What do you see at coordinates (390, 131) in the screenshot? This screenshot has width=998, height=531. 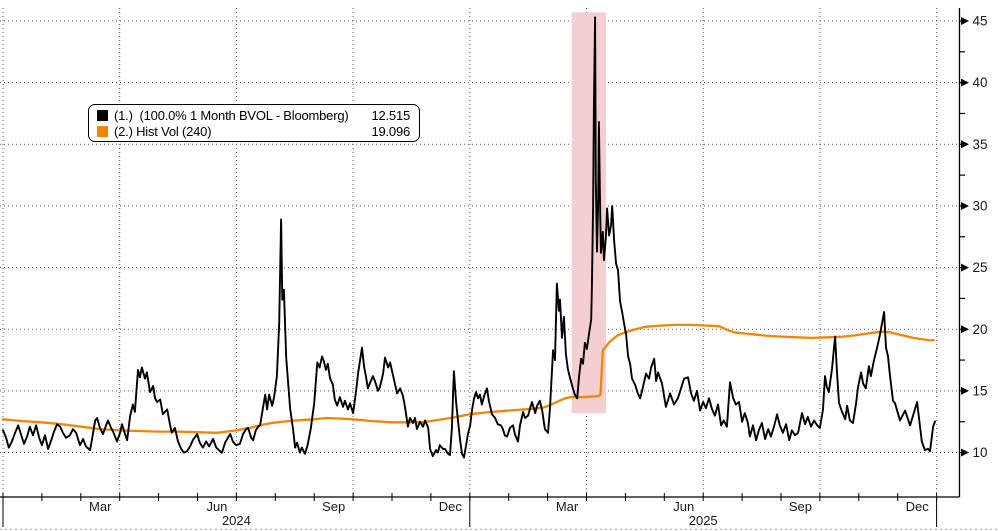 I see `series-2-value: 19.096` at bounding box center [390, 131].